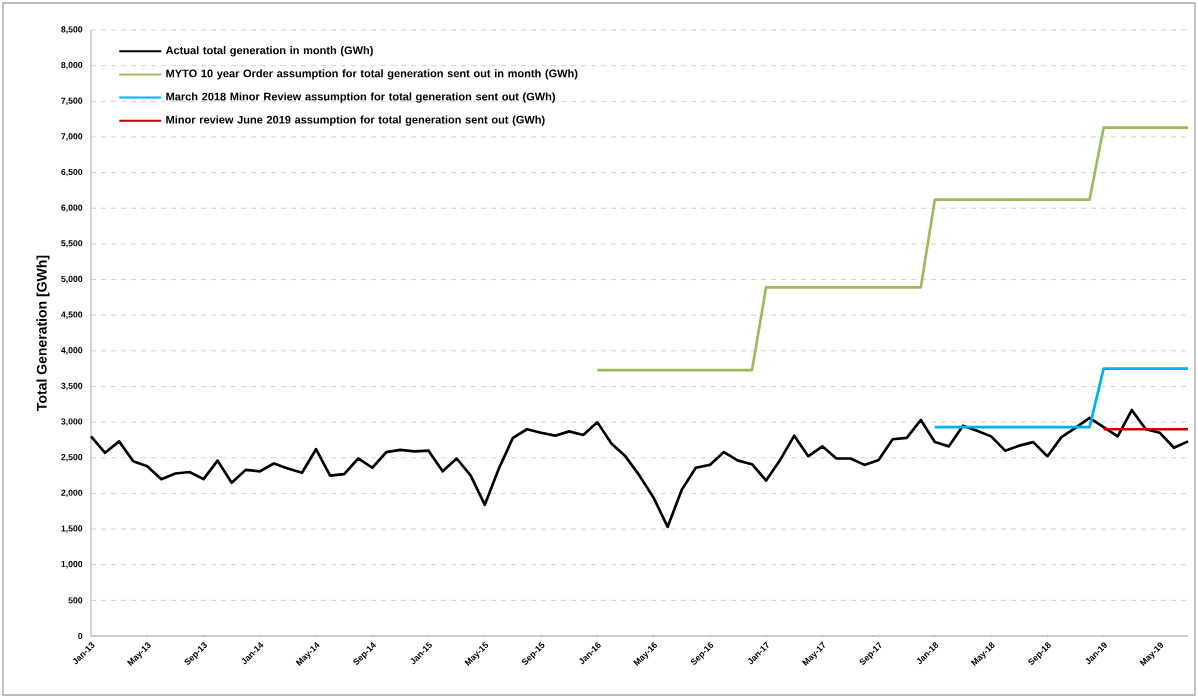 This screenshot has height=698, width=1198. Describe the element at coordinates (360, 97) in the screenshot. I see `legend-label: March 2018 Minor Review assumption for total generation sent out (GWh)` at that location.